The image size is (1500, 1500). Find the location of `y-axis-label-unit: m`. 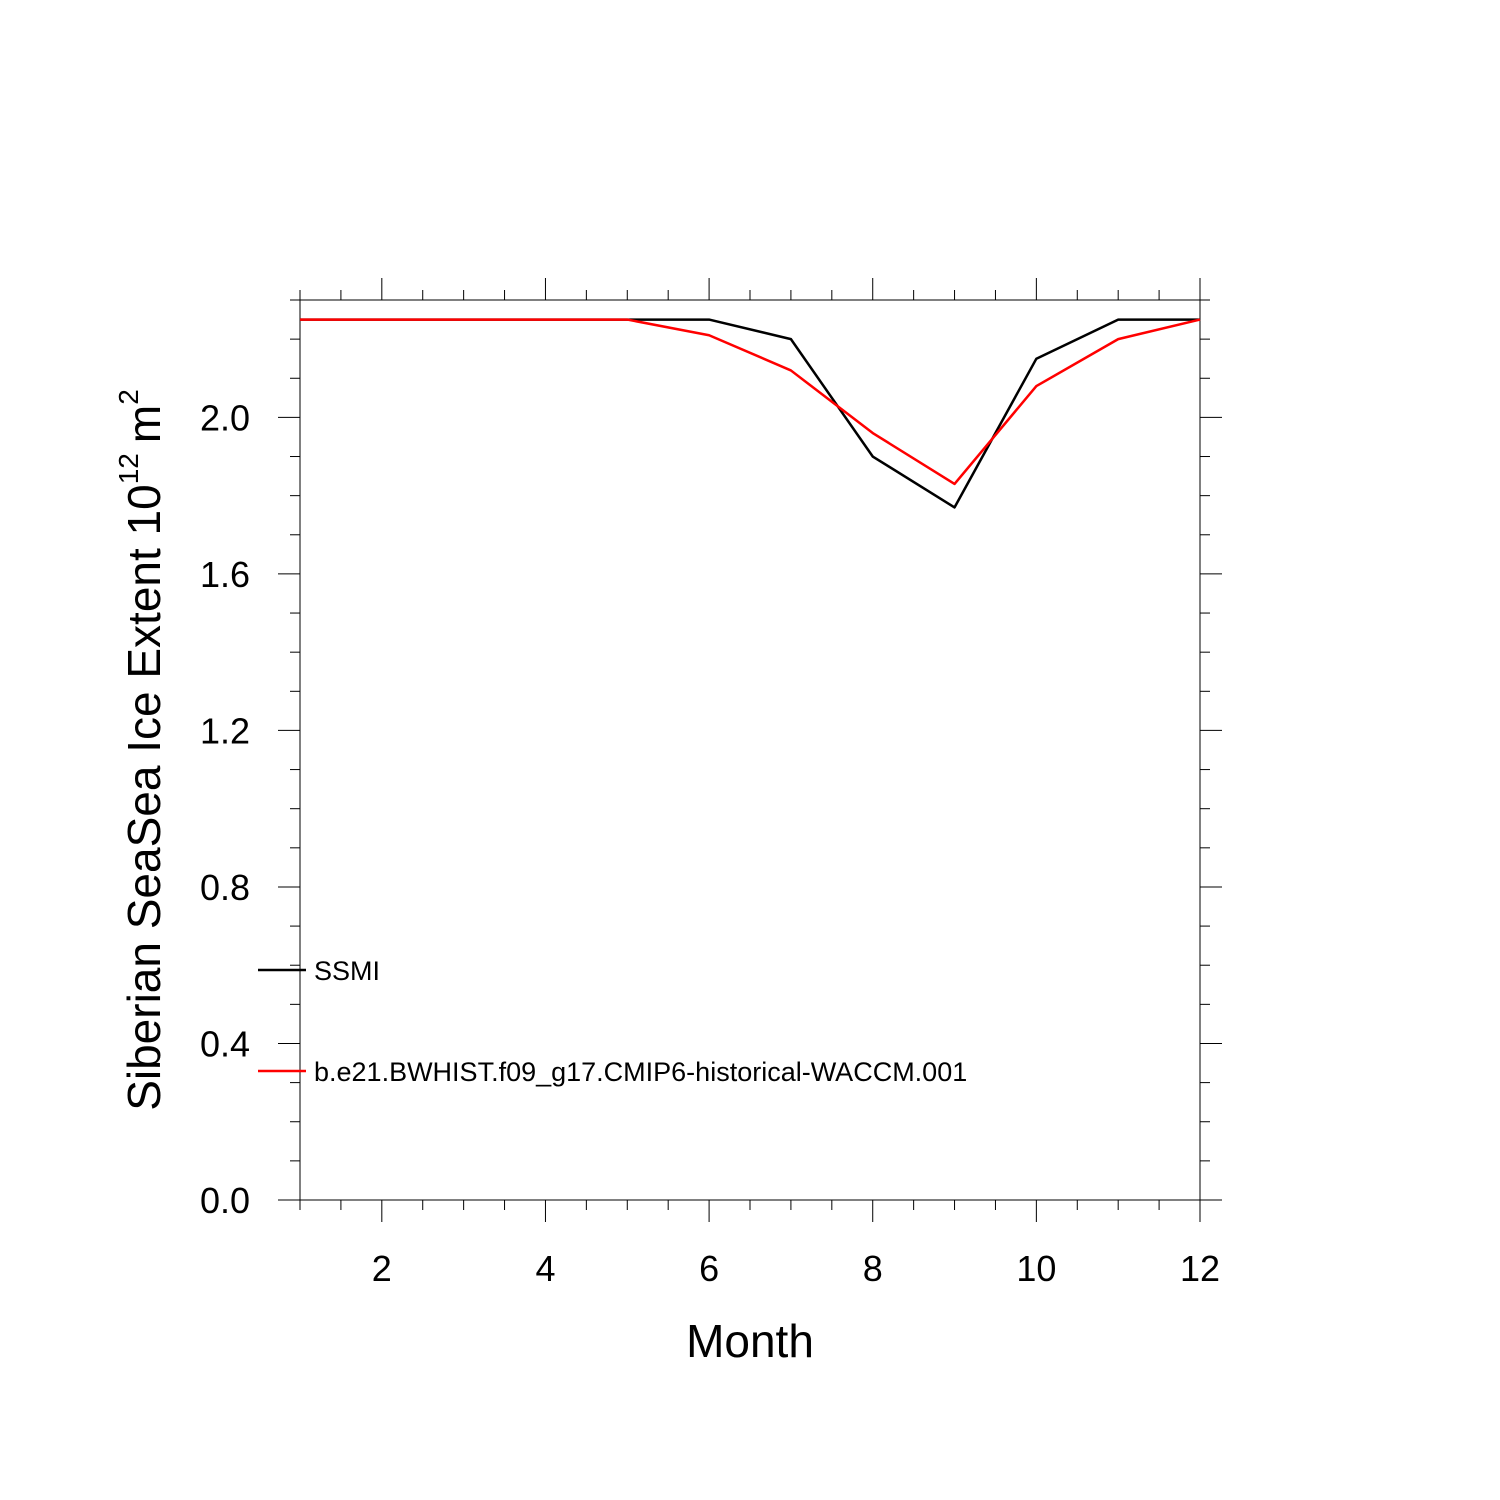

y-axis-label-unit: m is located at coordinates (144, 424).